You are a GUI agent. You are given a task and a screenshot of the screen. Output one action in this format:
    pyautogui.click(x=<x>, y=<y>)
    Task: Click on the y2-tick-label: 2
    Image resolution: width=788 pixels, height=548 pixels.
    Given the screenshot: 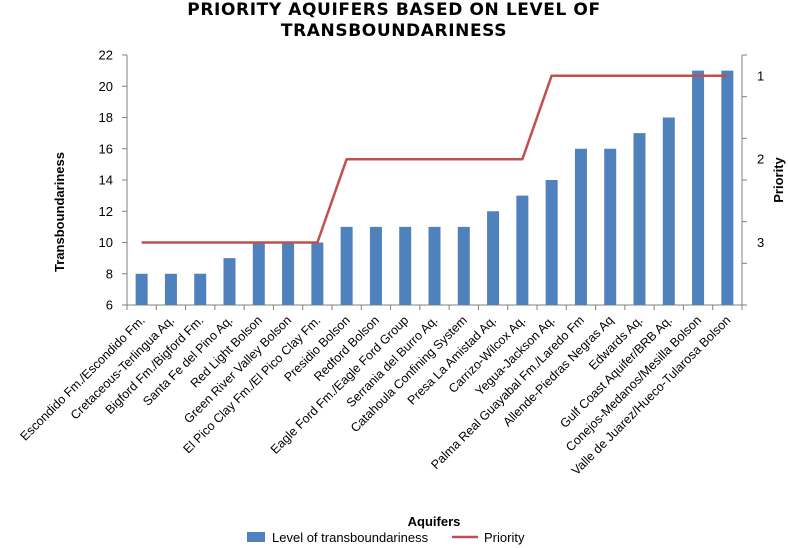 What is the action you would take?
    pyautogui.click(x=760, y=159)
    